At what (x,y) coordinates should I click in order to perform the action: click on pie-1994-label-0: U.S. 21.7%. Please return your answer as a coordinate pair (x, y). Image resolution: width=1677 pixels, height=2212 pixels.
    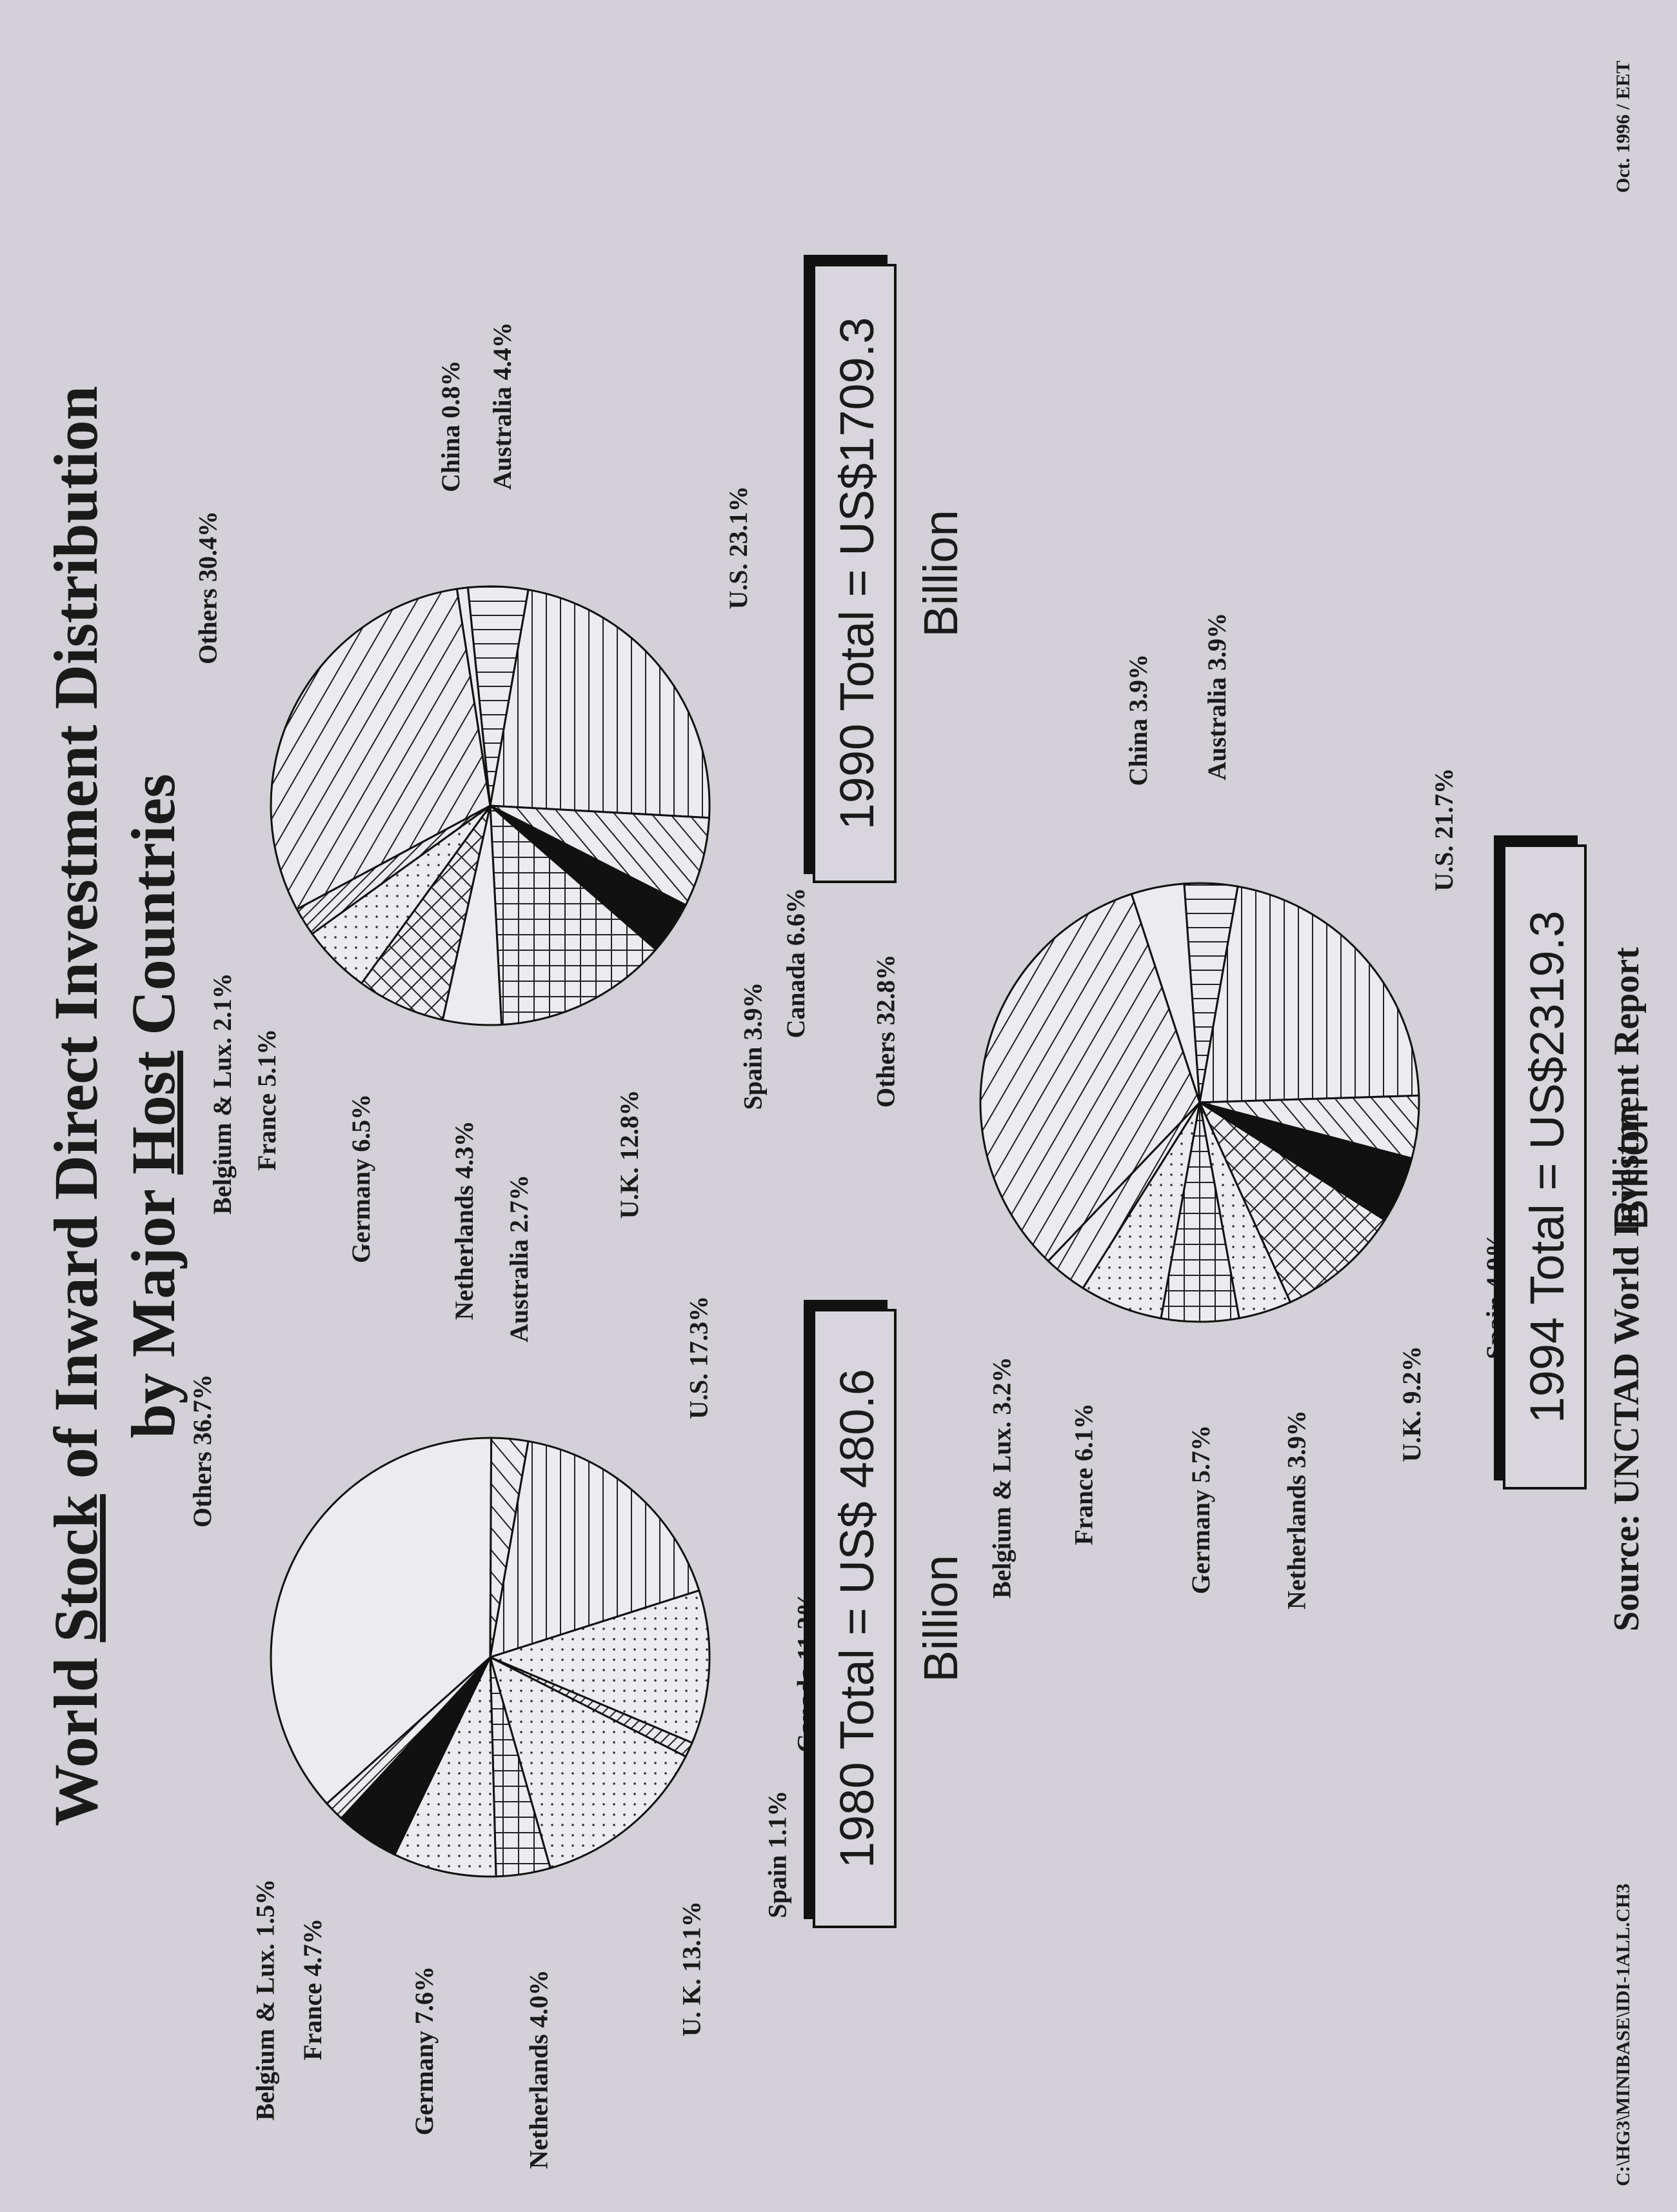
    Looking at the image, I should click on (1443, 829).